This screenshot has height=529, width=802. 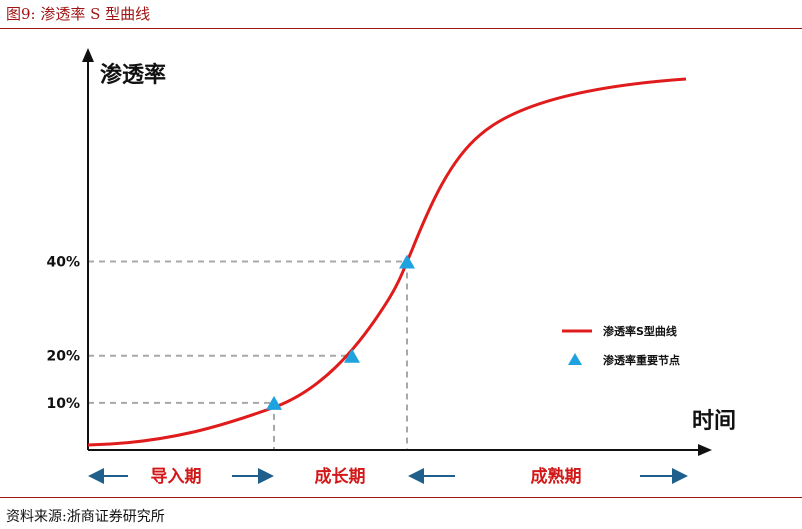 What do you see at coordinates (575, 359) in the screenshot?
I see `legend-triangle-swatch` at bounding box center [575, 359].